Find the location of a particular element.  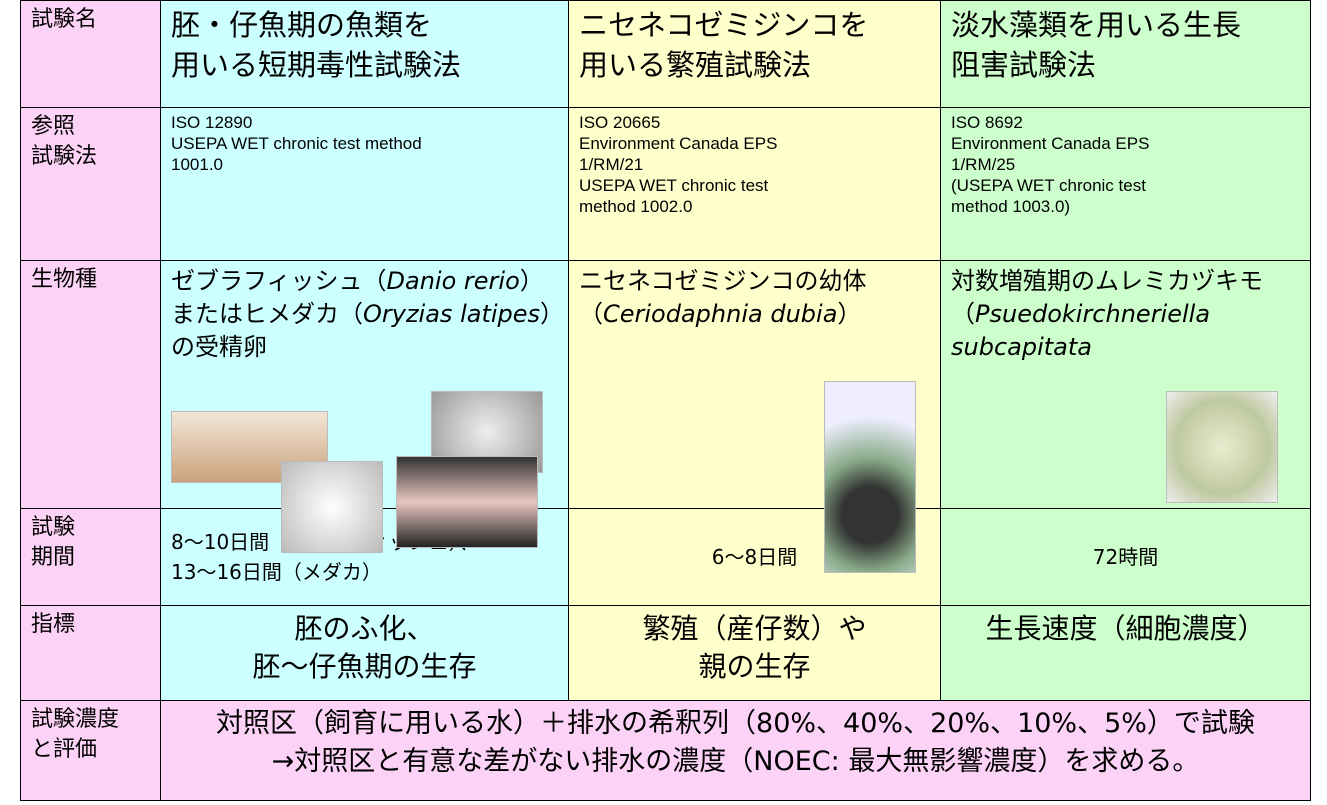

row-label: 生物種 is located at coordinates (90, 384).